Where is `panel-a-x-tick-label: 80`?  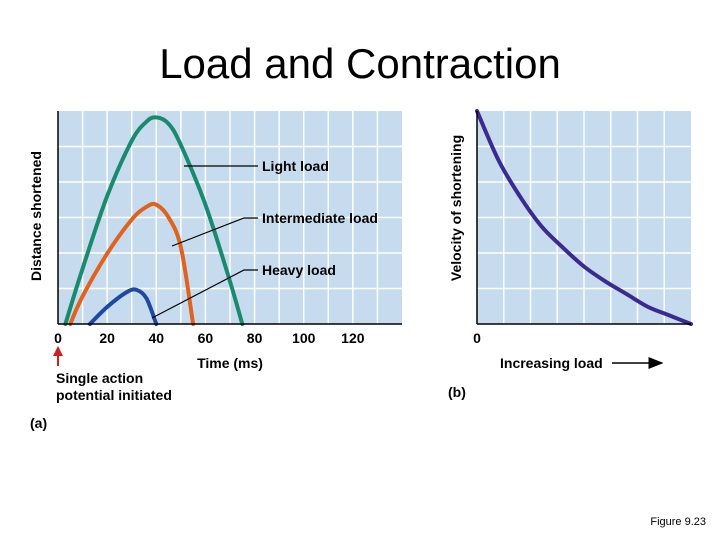 panel-a-x-tick-label: 80 is located at coordinates (255, 338).